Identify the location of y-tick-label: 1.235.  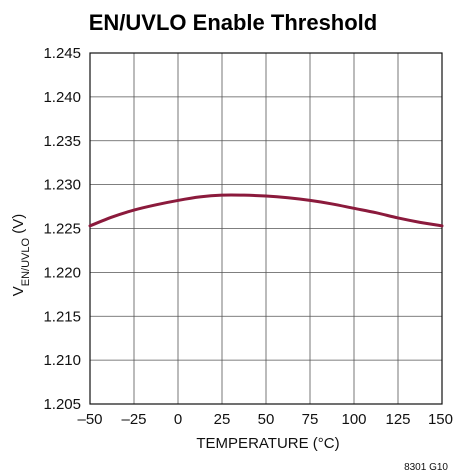
(62, 141).